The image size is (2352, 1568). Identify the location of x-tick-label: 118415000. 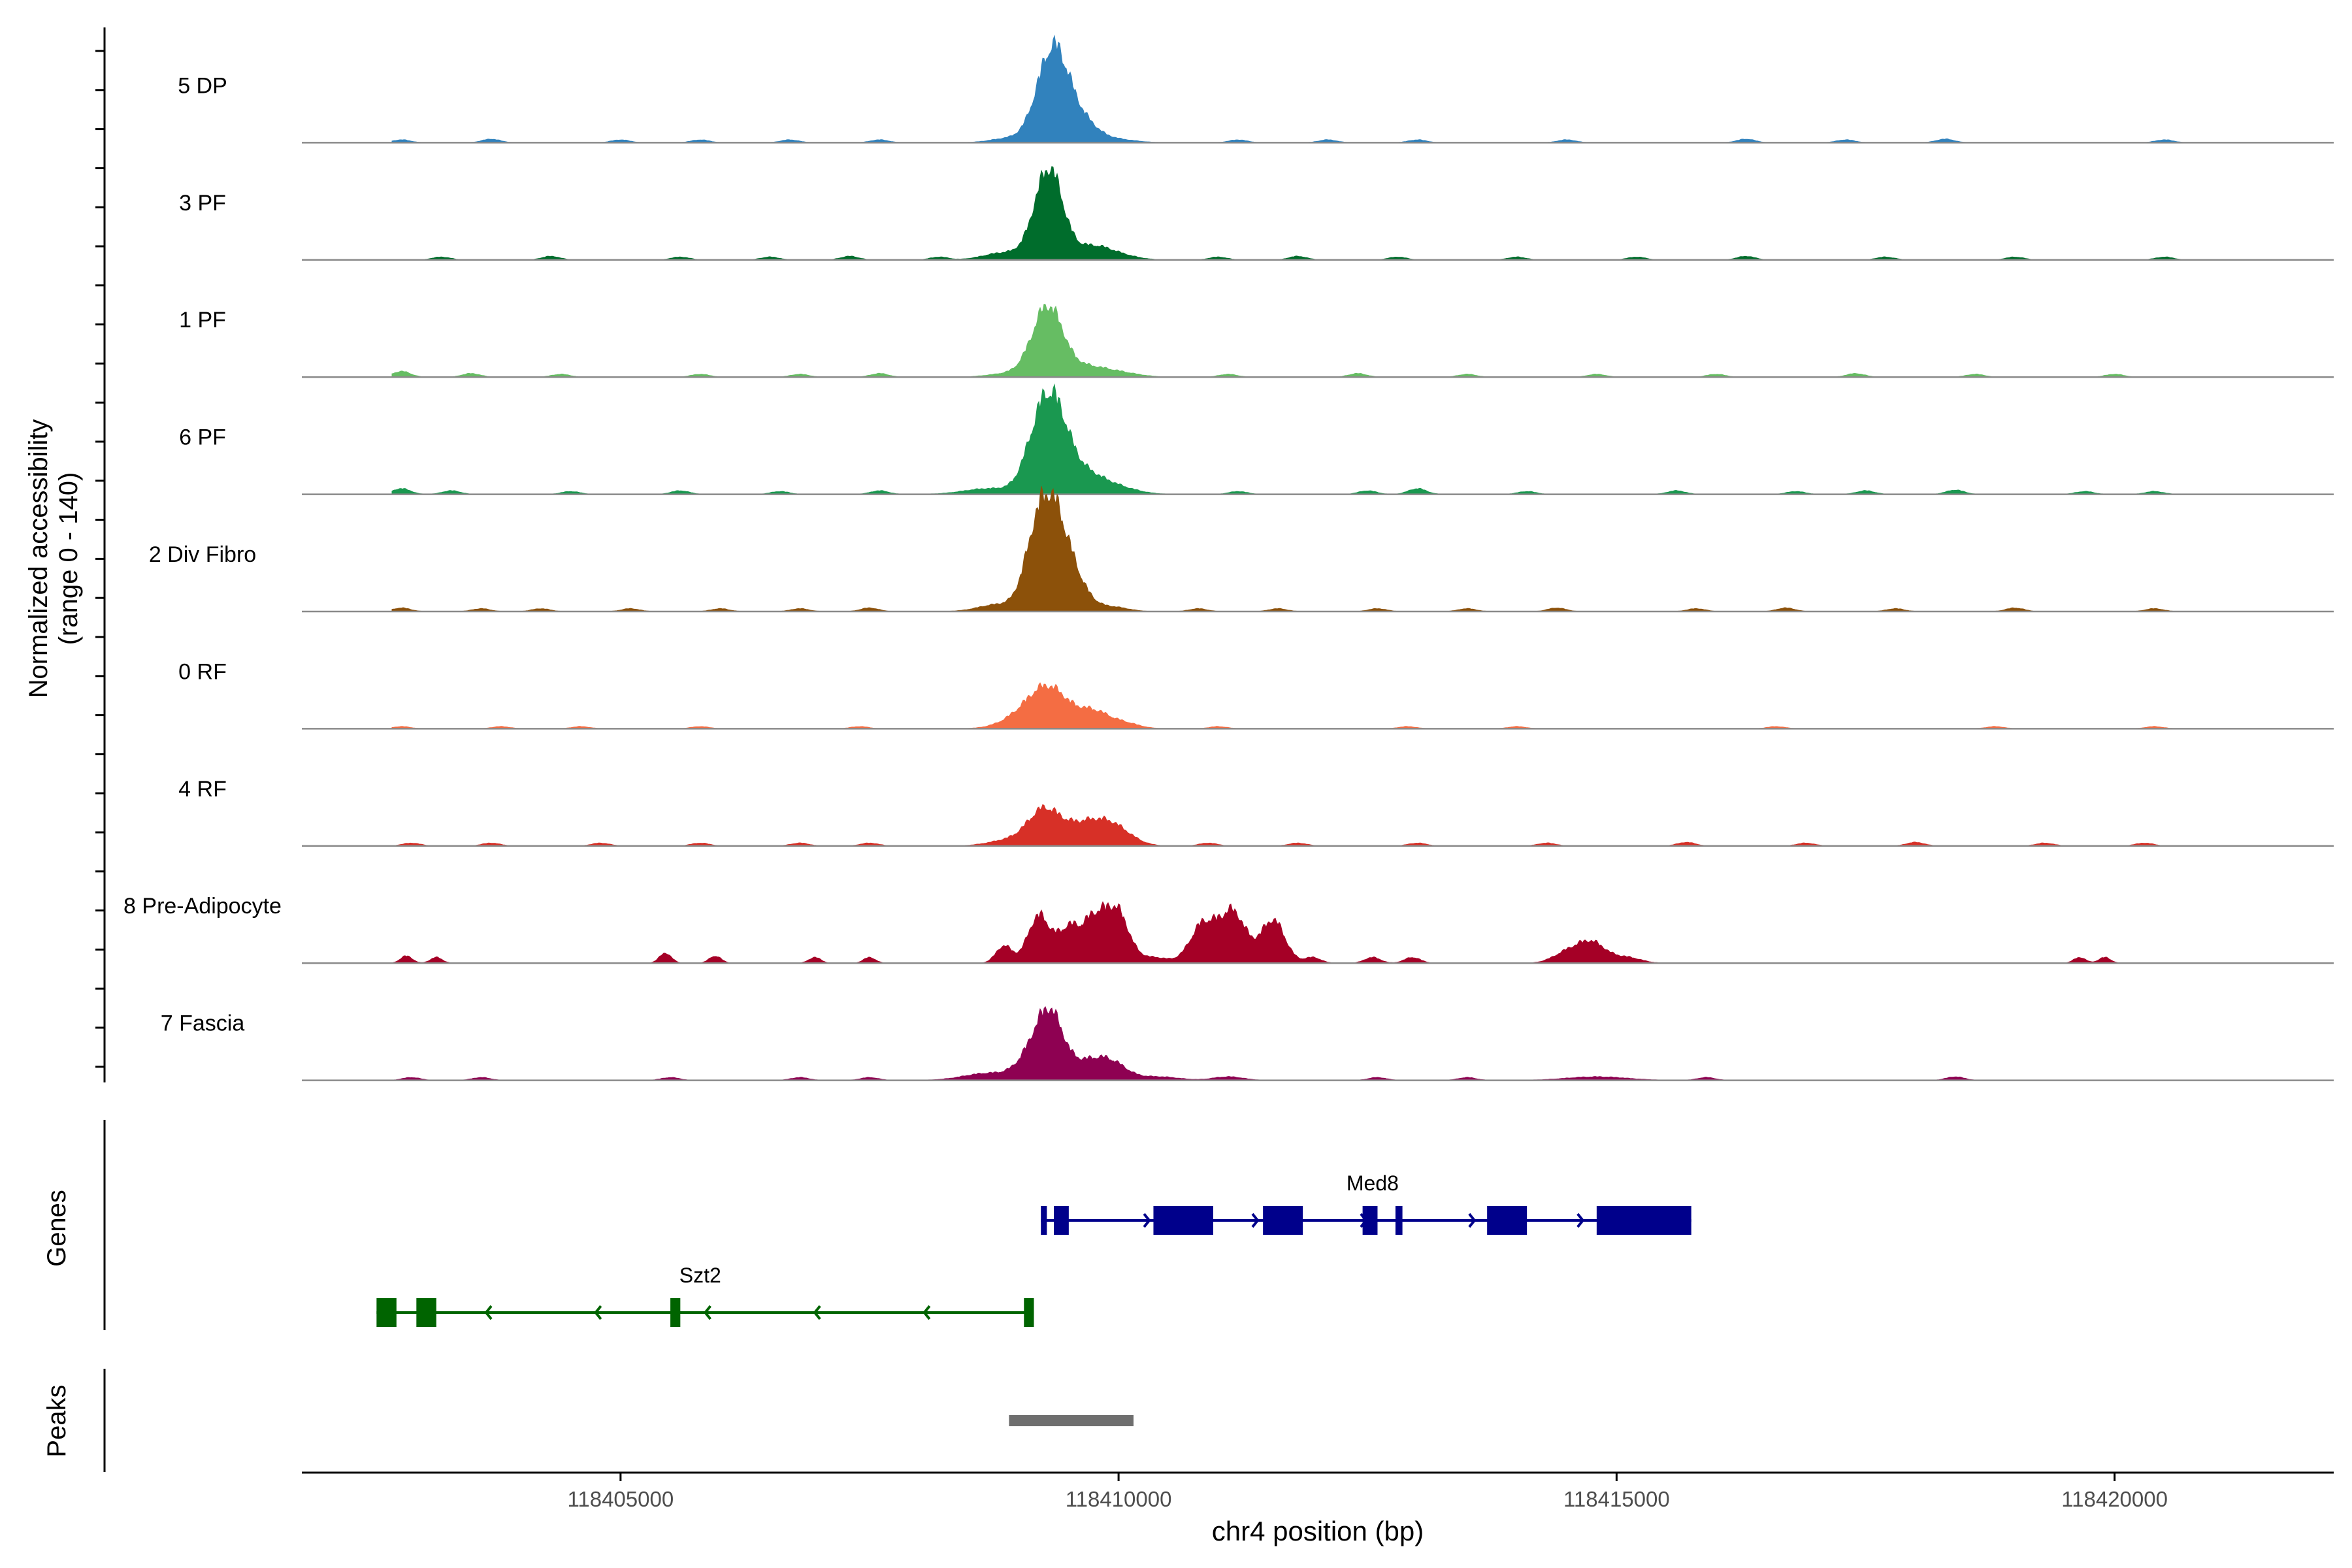
(1616, 1499).